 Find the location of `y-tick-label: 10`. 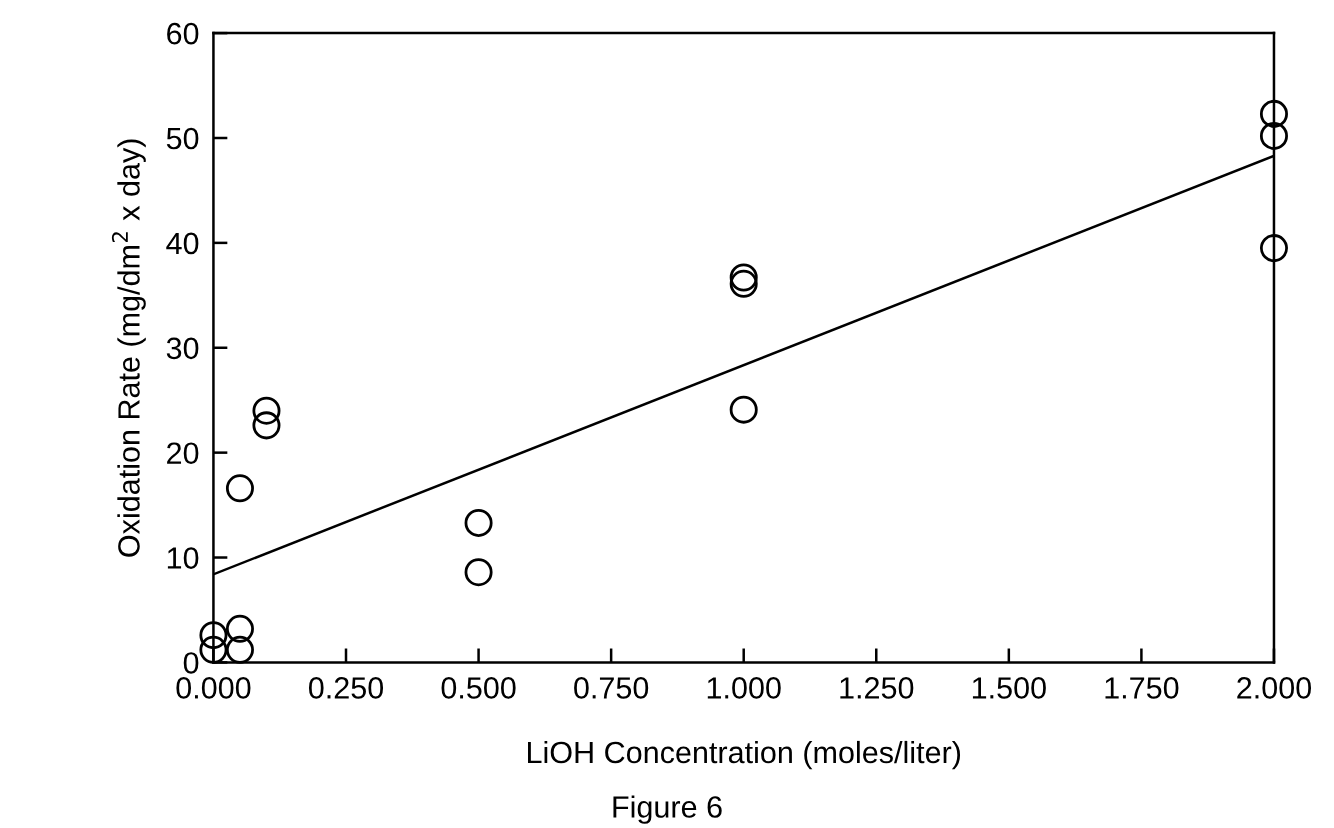

y-tick-label: 10 is located at coordinates (183, 558).